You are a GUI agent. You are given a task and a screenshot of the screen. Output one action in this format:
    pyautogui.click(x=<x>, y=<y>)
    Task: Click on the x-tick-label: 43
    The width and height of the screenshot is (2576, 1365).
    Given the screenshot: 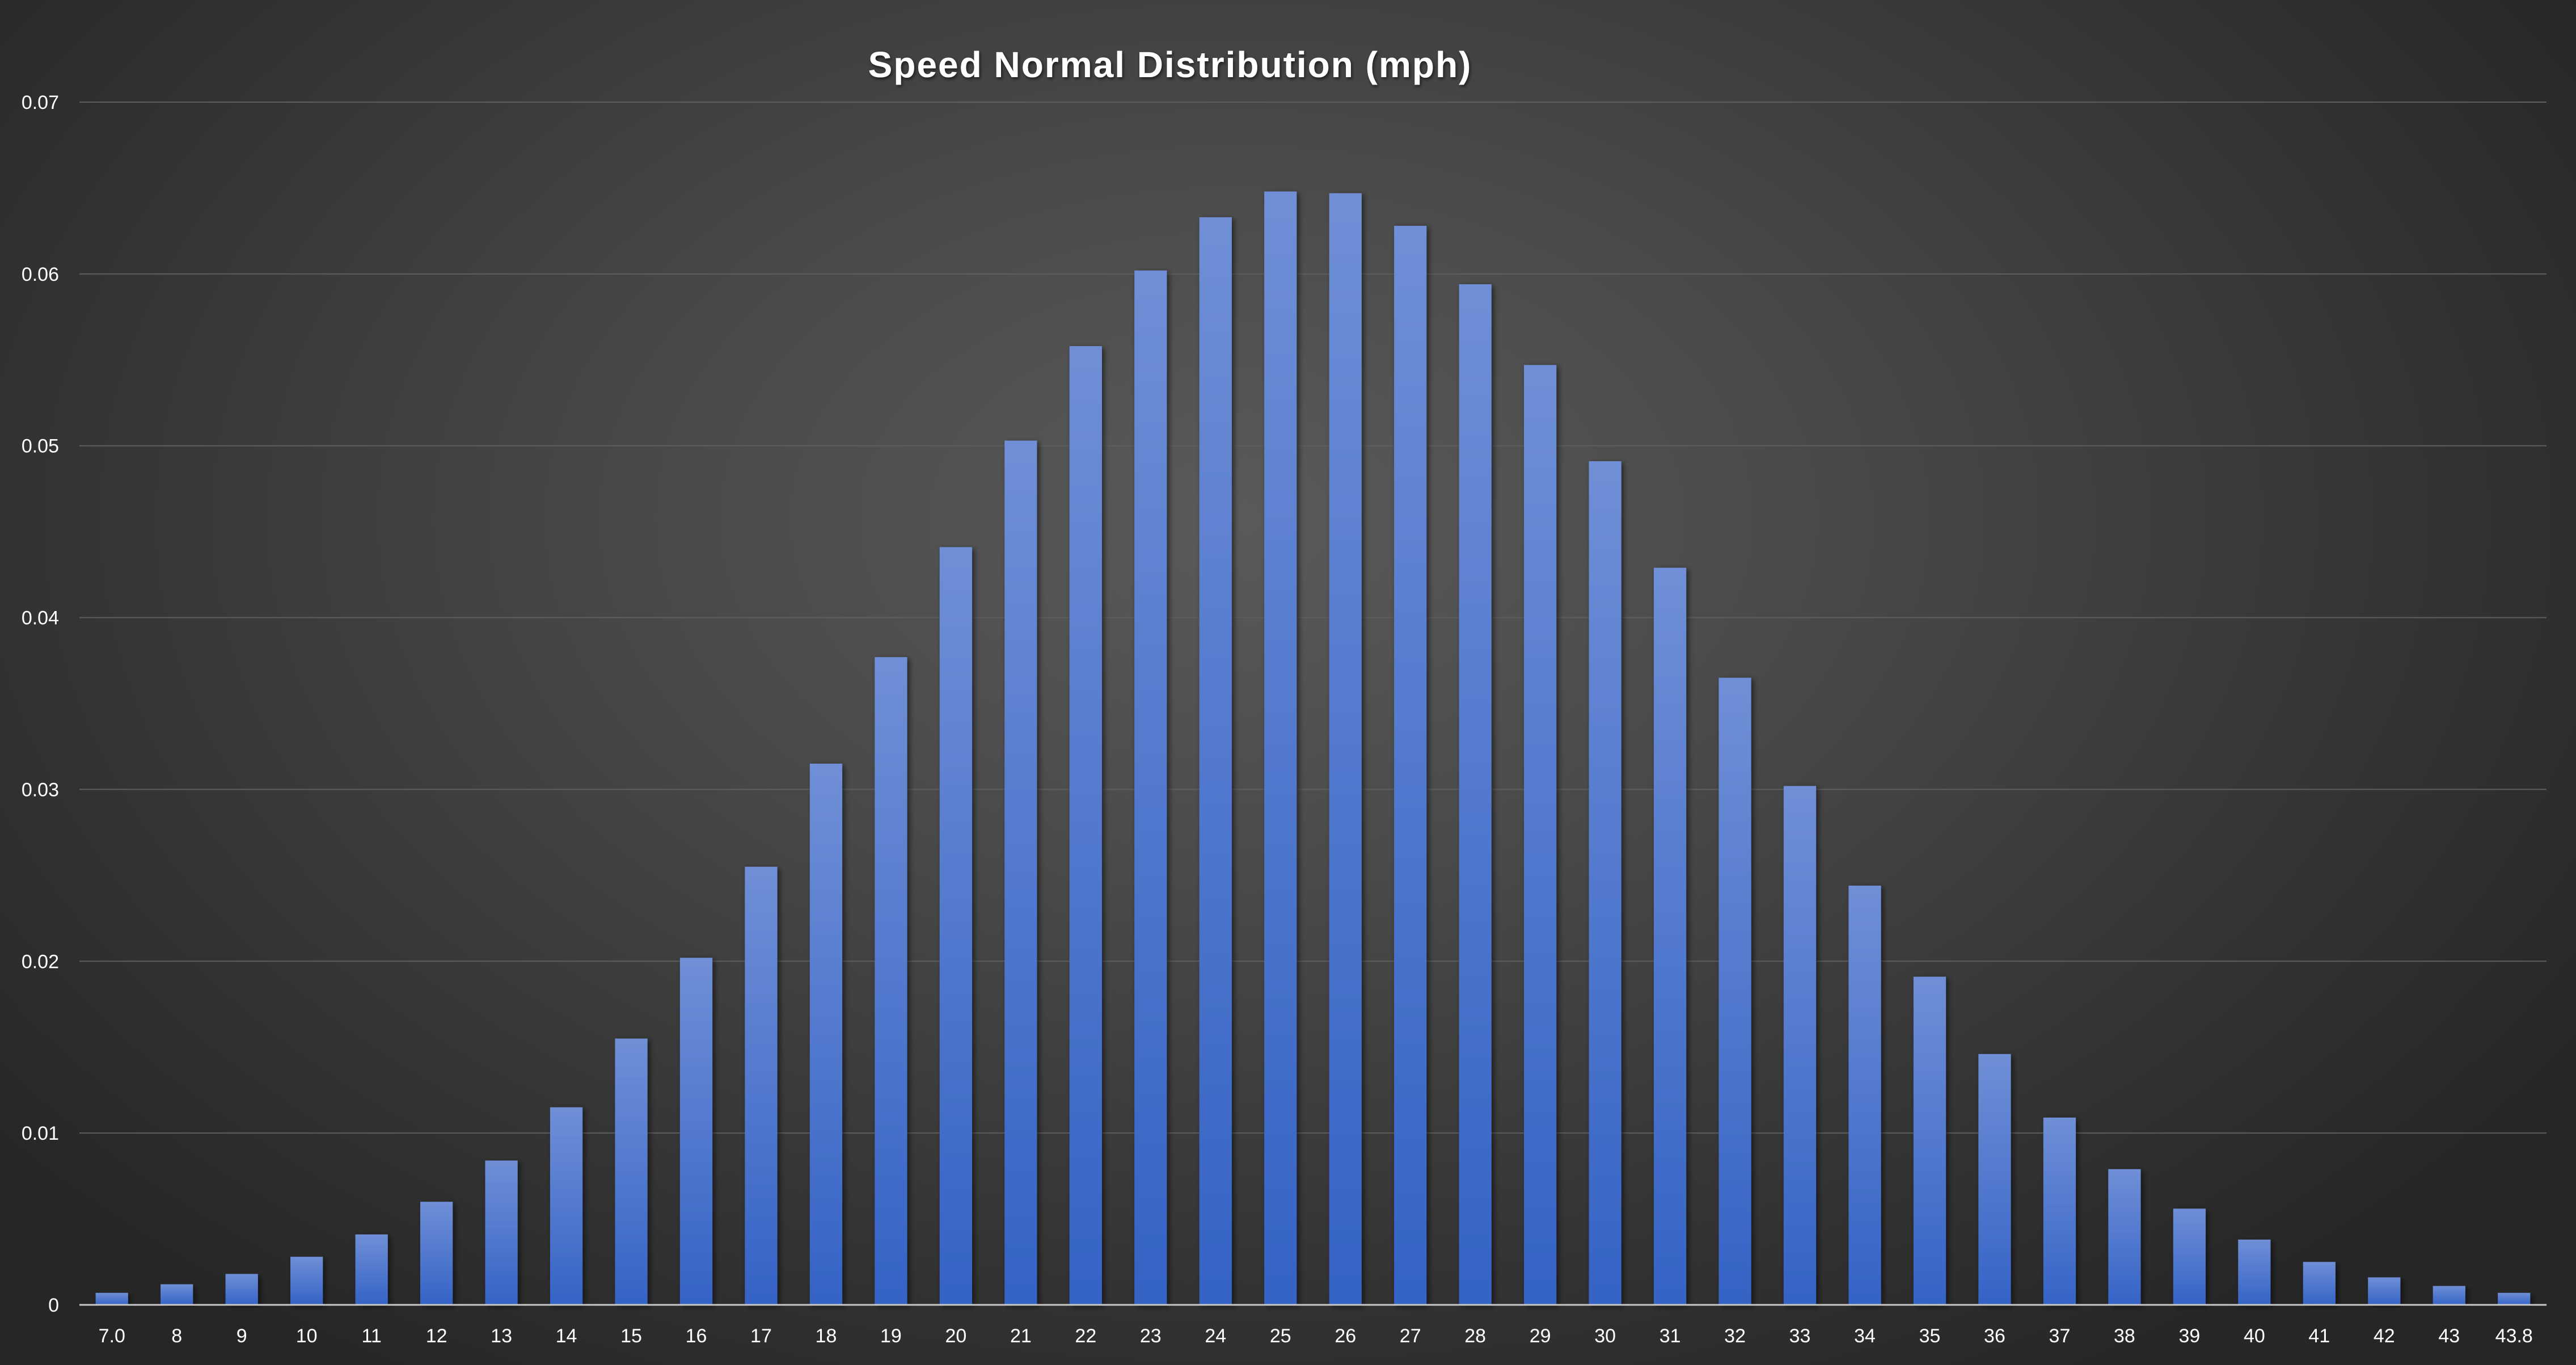 What is the action you would take?
    pyautogui.click(x=2449, y=1336)
    